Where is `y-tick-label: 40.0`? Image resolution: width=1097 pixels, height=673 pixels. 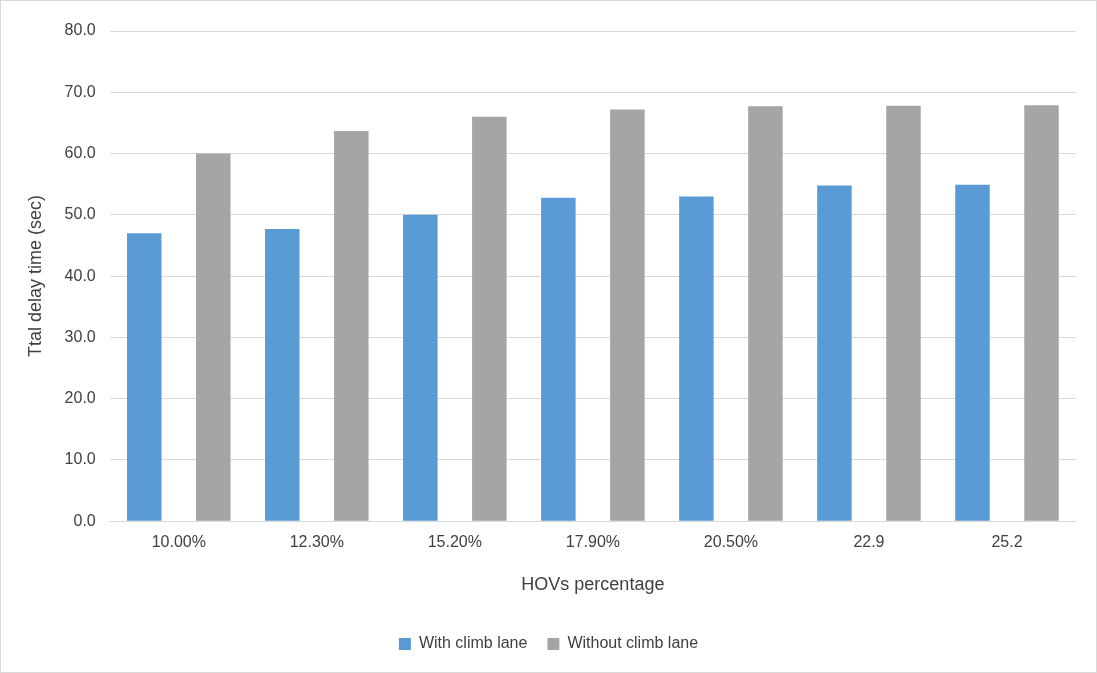 y-tick-label: 40.0 is located at coordinates (80, 275).